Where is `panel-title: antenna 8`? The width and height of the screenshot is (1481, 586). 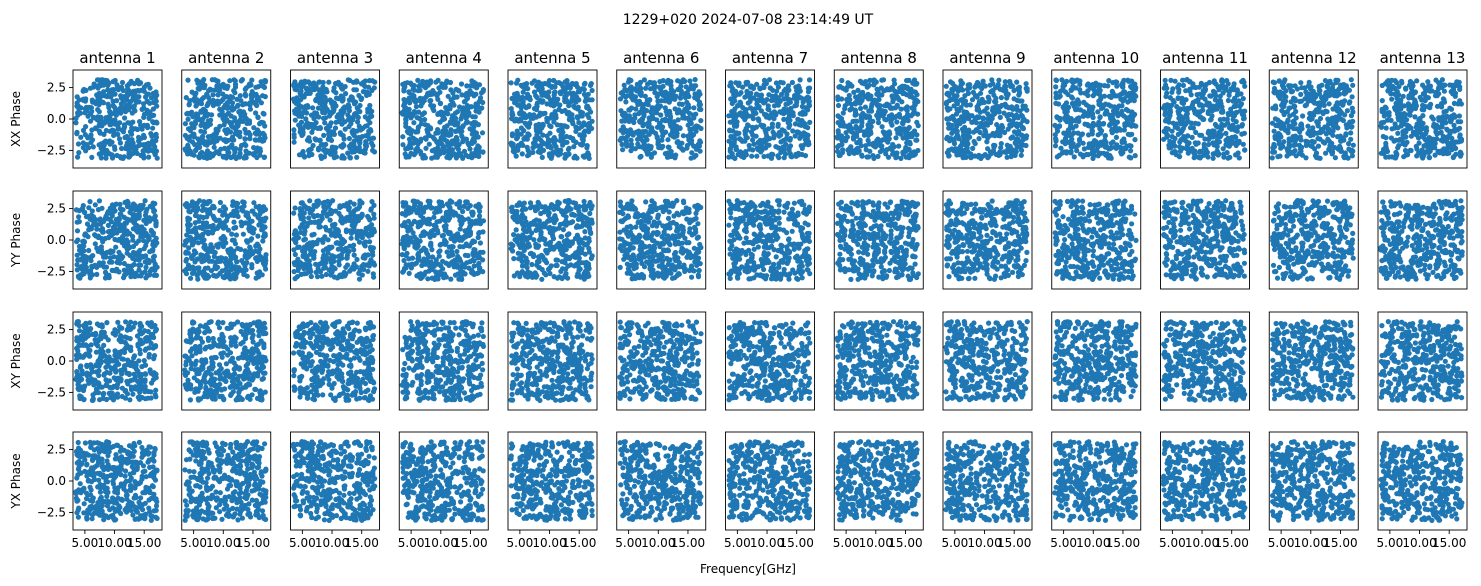 panel-title: antenna 8 is located at coordinates (879, 58).